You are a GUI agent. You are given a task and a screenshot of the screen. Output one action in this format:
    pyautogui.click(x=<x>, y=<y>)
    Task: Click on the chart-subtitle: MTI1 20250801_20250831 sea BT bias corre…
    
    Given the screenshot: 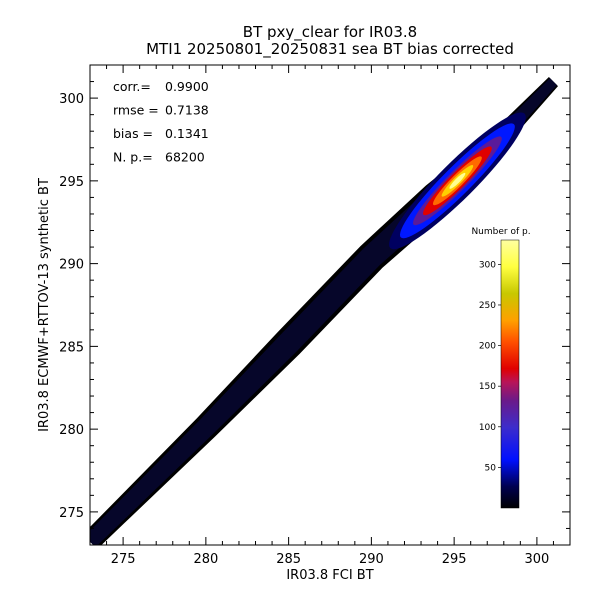 What is the action you would take?
    pyautogui.click(x=330, y=49)
    